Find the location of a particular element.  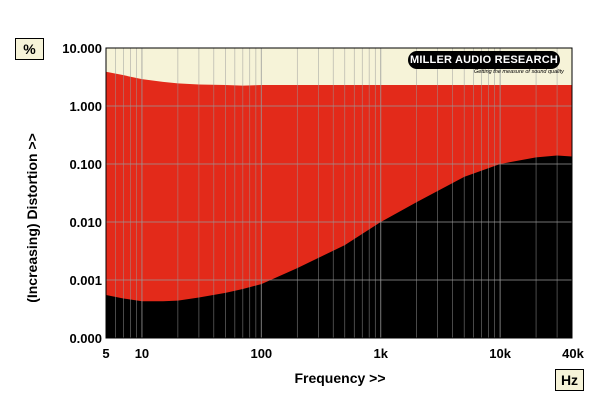

x-tick-label: 40k is located at coordinates (573, 353).